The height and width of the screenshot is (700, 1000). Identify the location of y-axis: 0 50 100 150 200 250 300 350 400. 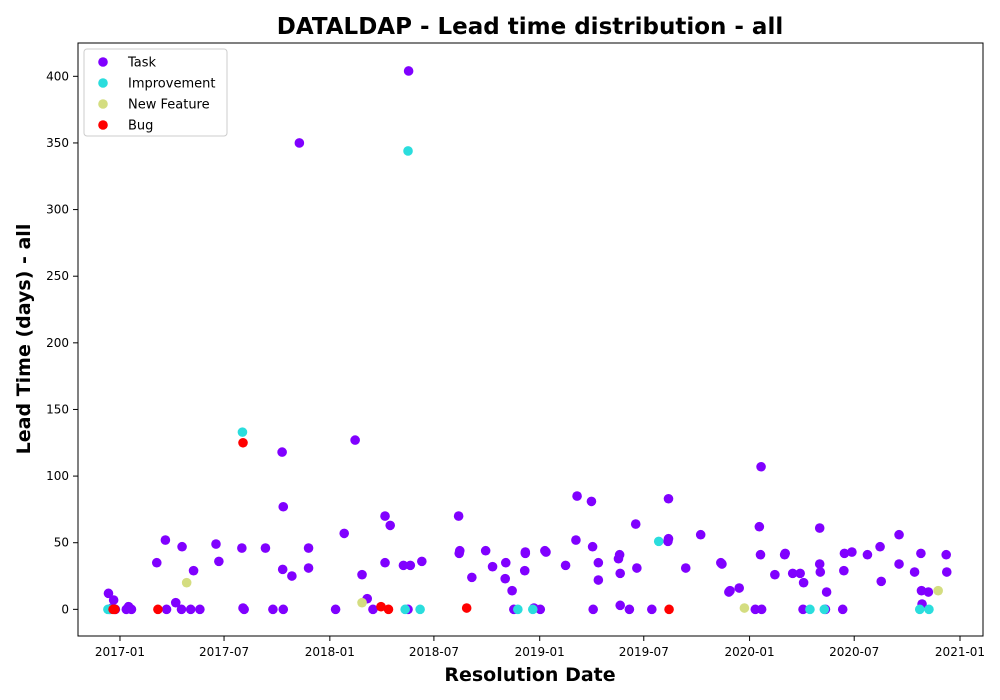
(62, 342).